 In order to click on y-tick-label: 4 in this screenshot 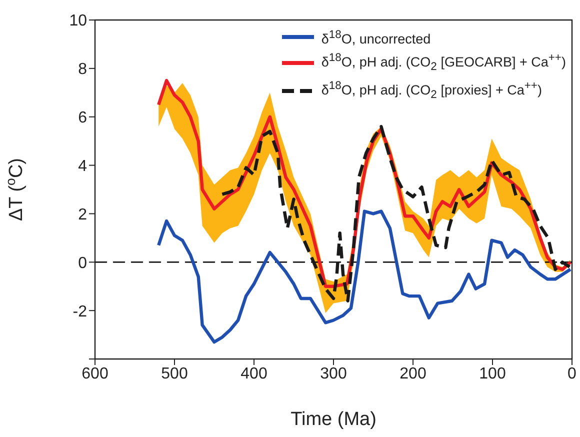, I will do `click(83, 166)`.